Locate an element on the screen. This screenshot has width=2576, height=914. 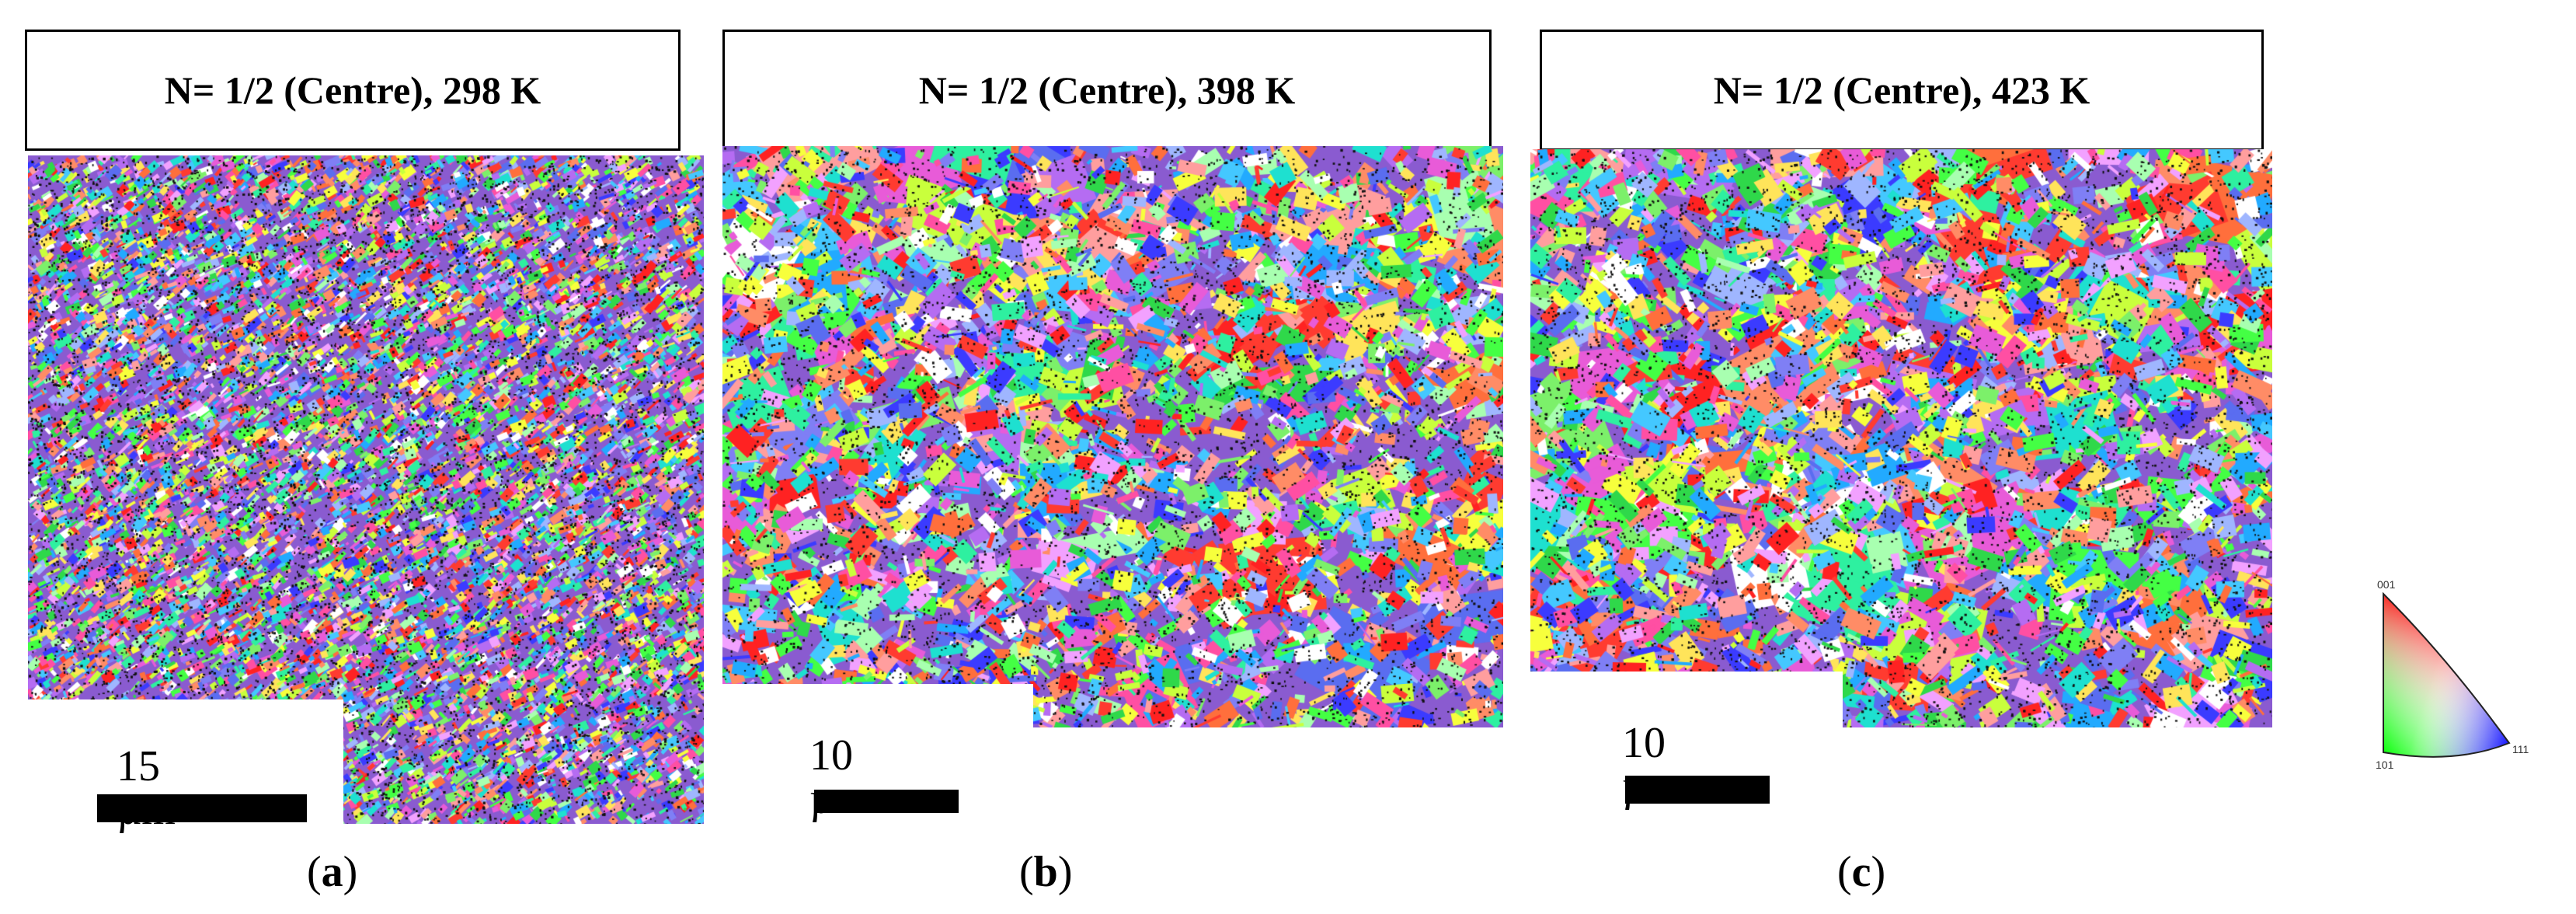
caption-a: (a) is located at coordinates (332, 872).